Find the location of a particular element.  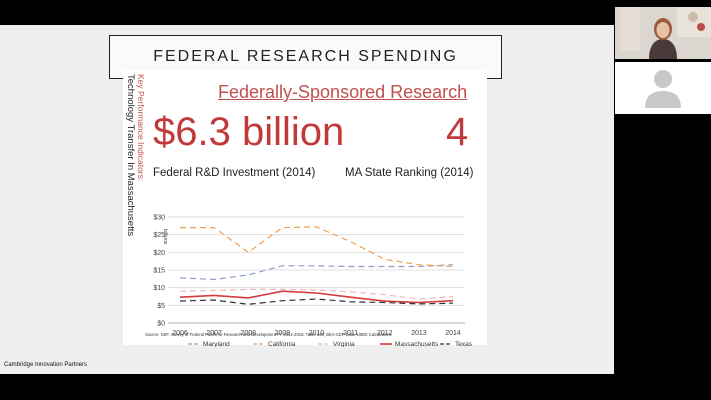

y-axis-unit: billions is located at coordinates (165, 237).